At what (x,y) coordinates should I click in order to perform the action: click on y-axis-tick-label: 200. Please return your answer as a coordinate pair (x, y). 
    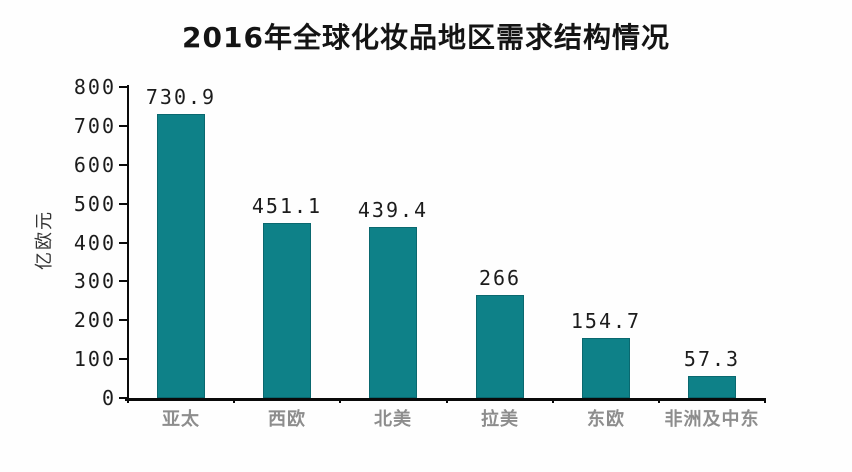
    Looking at the image, I should click on (94, 320).